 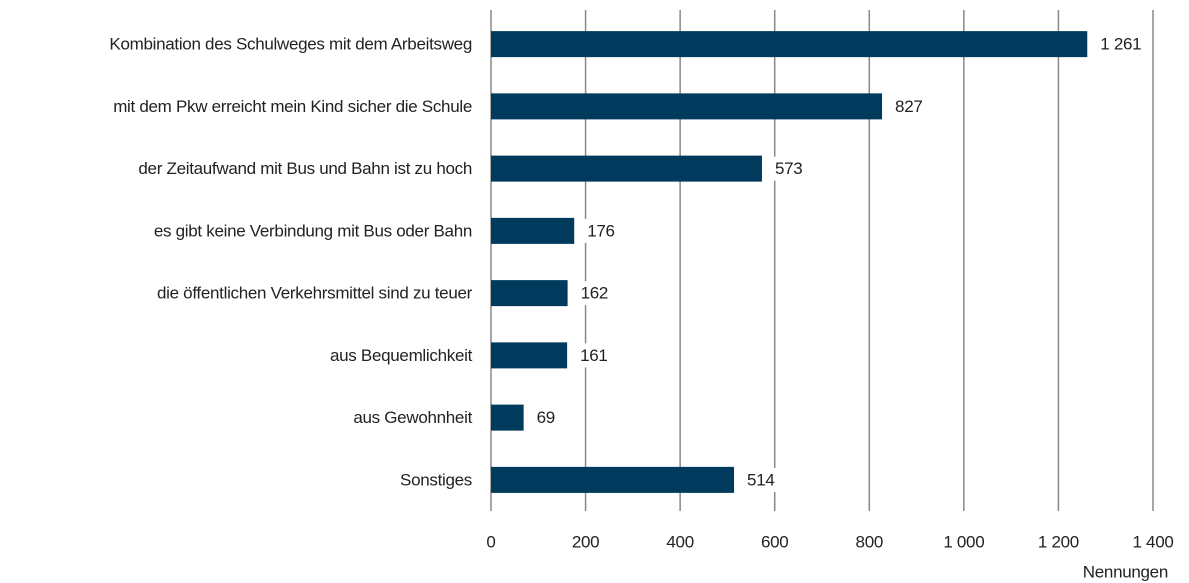 I want to click on value-label: 827, so click(x=908, y=106).